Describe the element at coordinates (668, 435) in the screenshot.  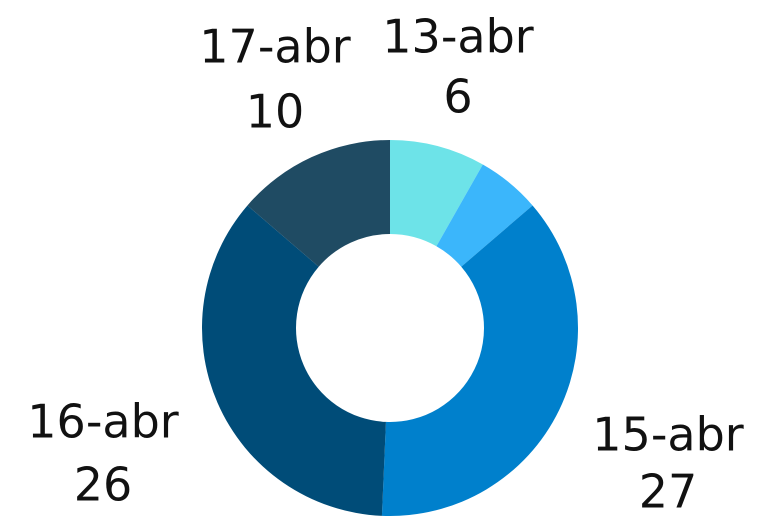
I see `slice-label: 15-abr` at that location.